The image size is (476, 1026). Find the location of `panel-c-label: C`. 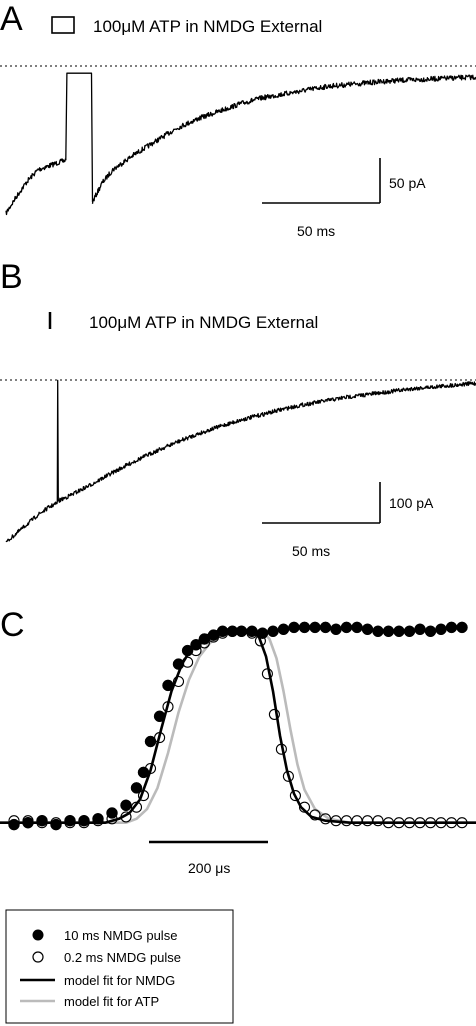

panel-c-label: C is located at coordinates (12, 625).